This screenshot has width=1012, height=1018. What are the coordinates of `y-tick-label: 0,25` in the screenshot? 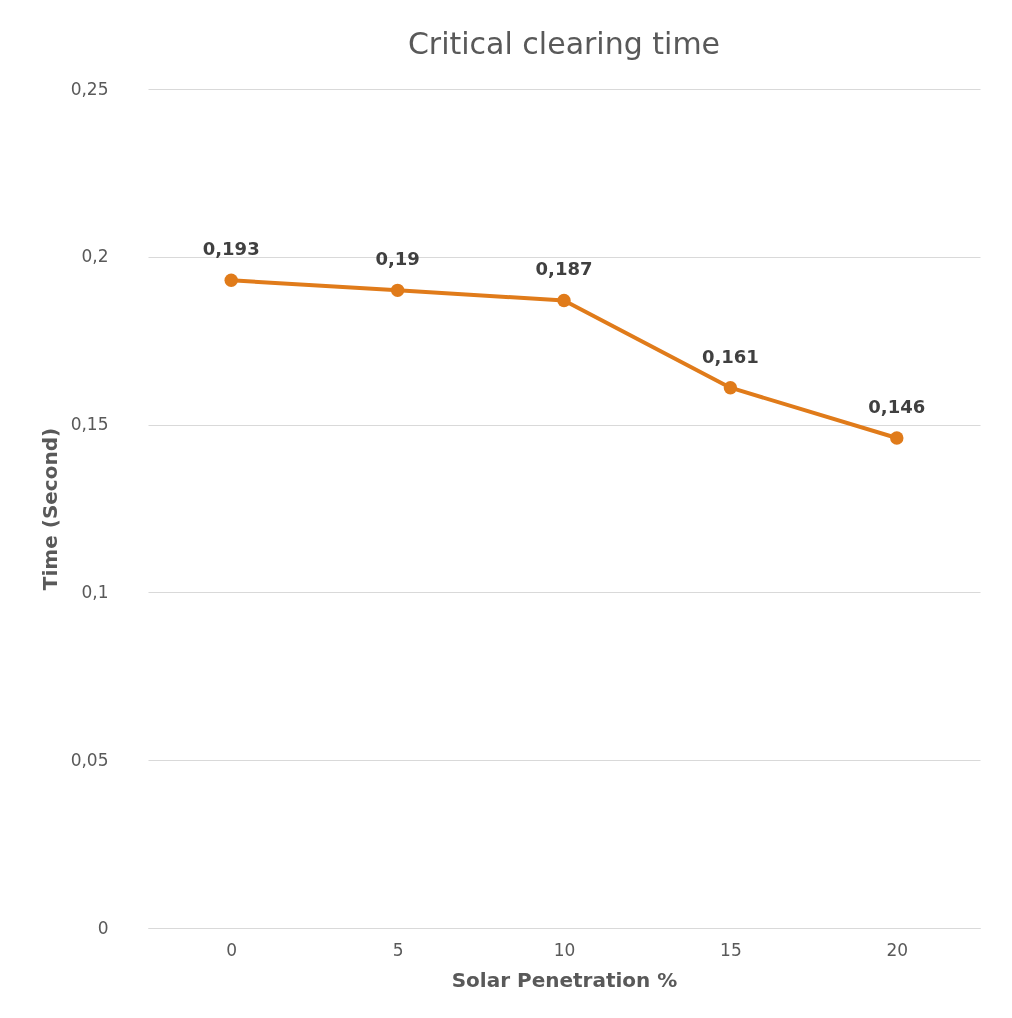 It's located at (89, 88).